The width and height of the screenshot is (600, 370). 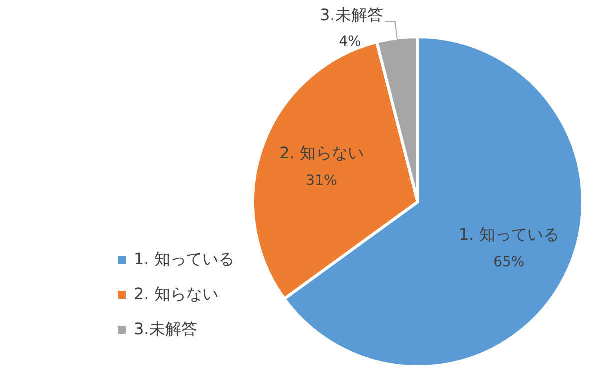 I want to click on legend-label: 2. 知らない, so click(x=176, y=294).